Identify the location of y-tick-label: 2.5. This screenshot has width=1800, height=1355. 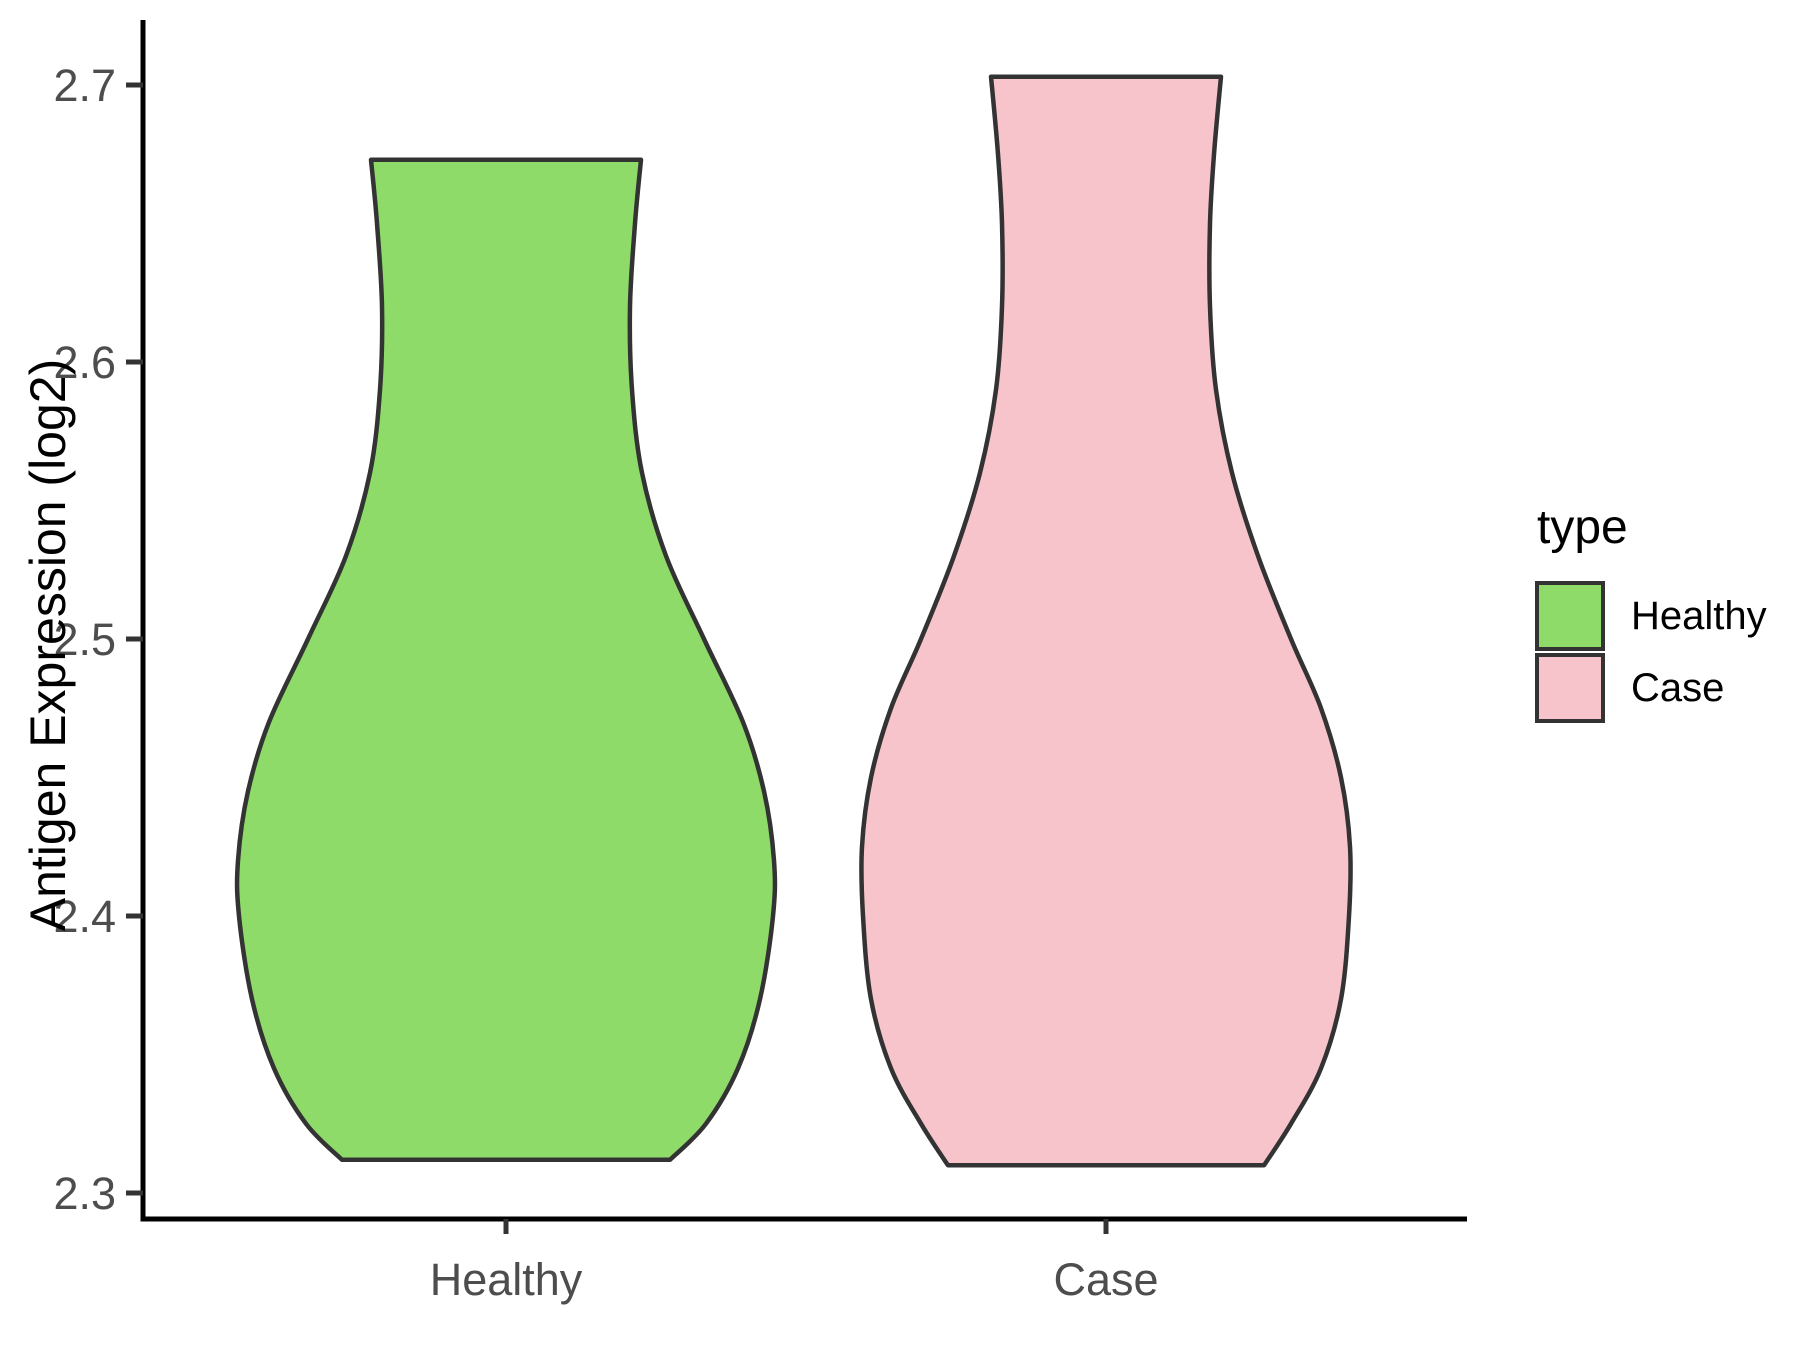
(84, 639).